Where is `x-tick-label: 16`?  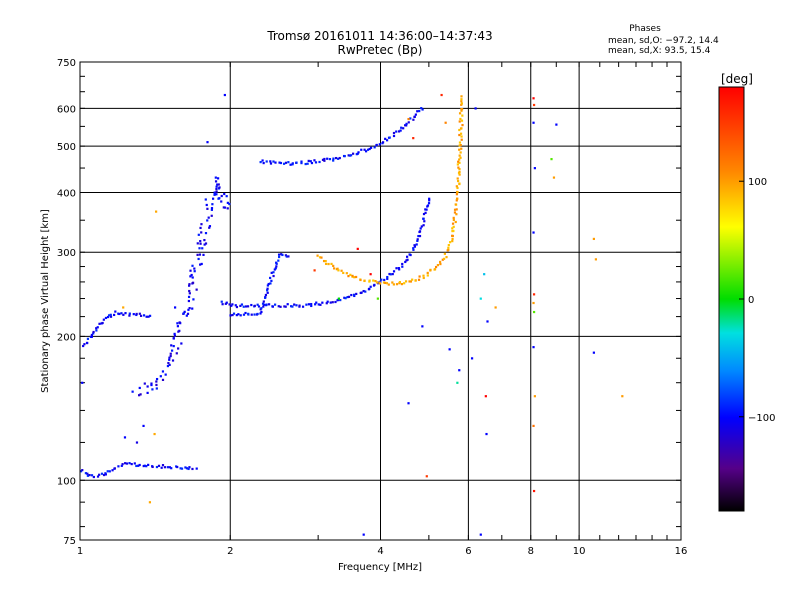
x-tick-label: 16 is located at coordinates (681, 551).